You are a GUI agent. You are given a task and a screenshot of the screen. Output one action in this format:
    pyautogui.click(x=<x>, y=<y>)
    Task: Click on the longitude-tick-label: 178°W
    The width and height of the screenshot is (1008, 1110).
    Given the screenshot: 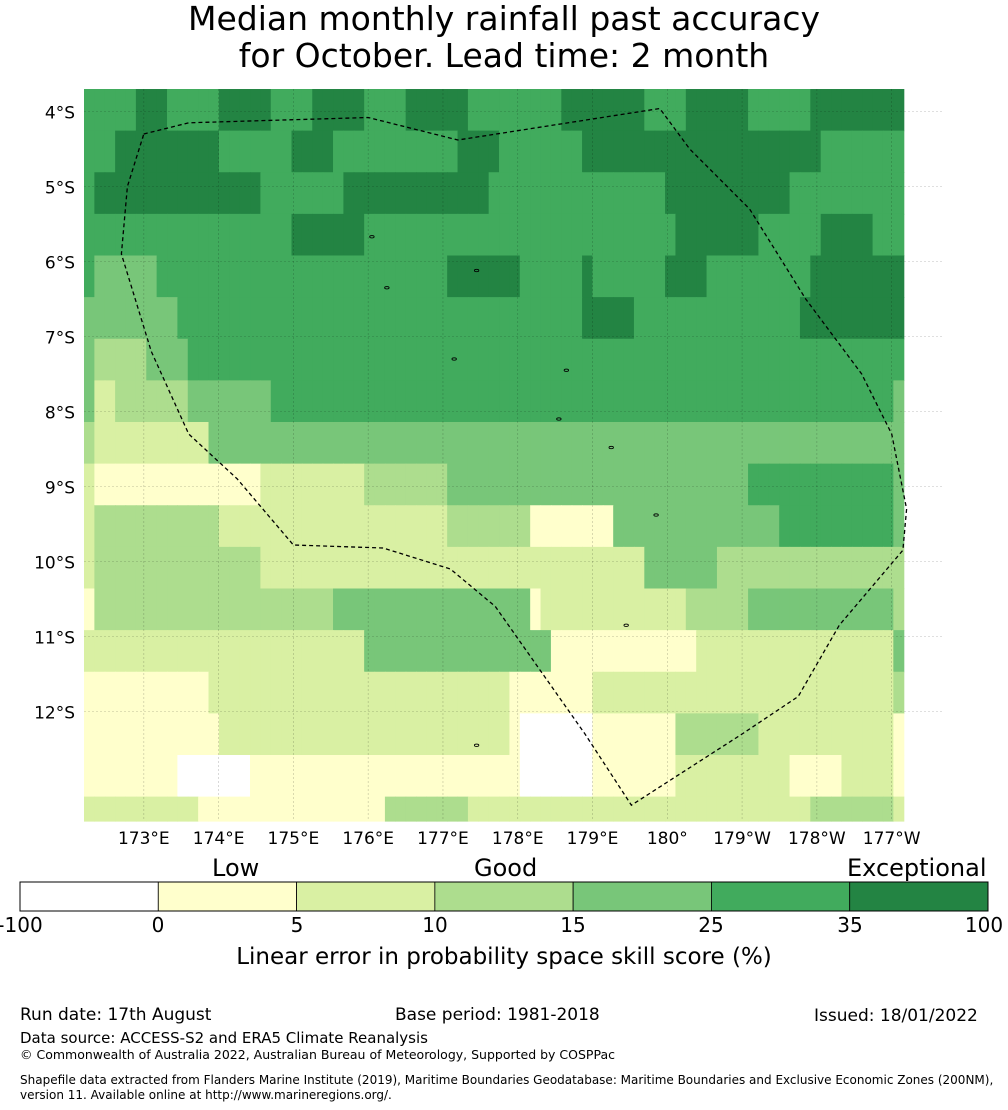 What is the action you would take?
    pyautogui.click(x=817, y=839)
    